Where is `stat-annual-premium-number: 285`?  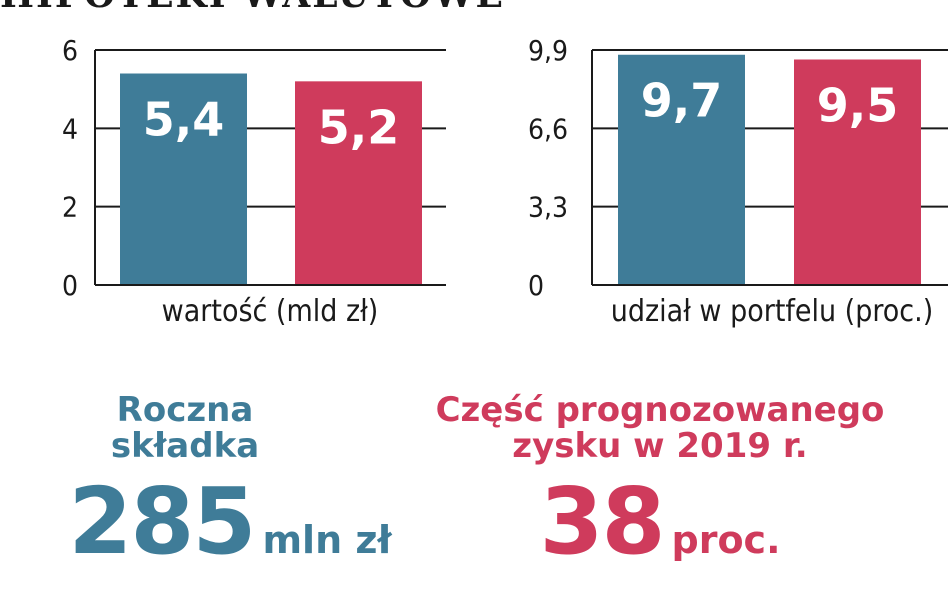 stat-annual-premium-number: 285 is located at coordinates (162, 521).